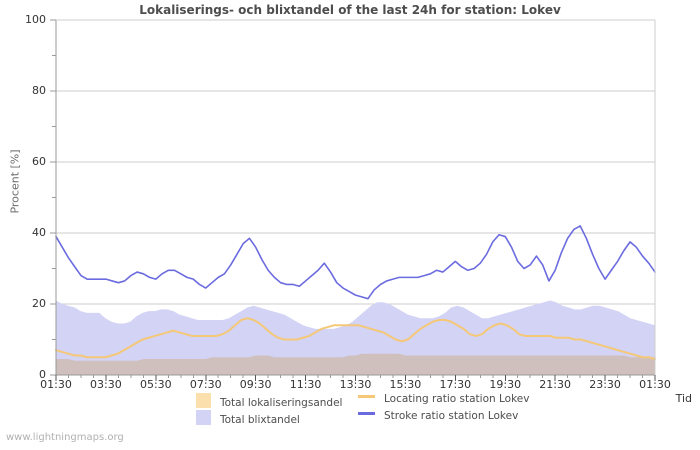 This screenshot has height=450, width=700. Describe the element at coordinates (505, 384) in the screenshot. I see `x-tick-9: 19:30` at that location.